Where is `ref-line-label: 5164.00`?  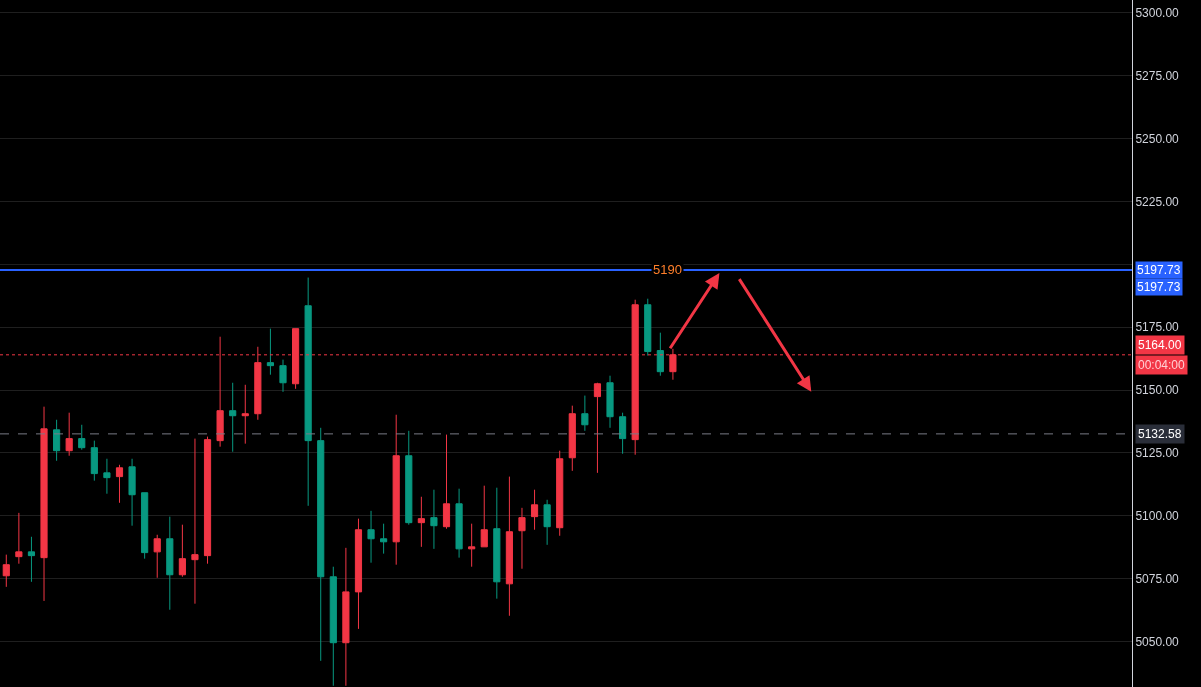
ref-line-label: 5164.00 is located at coordinates (1160, 345).